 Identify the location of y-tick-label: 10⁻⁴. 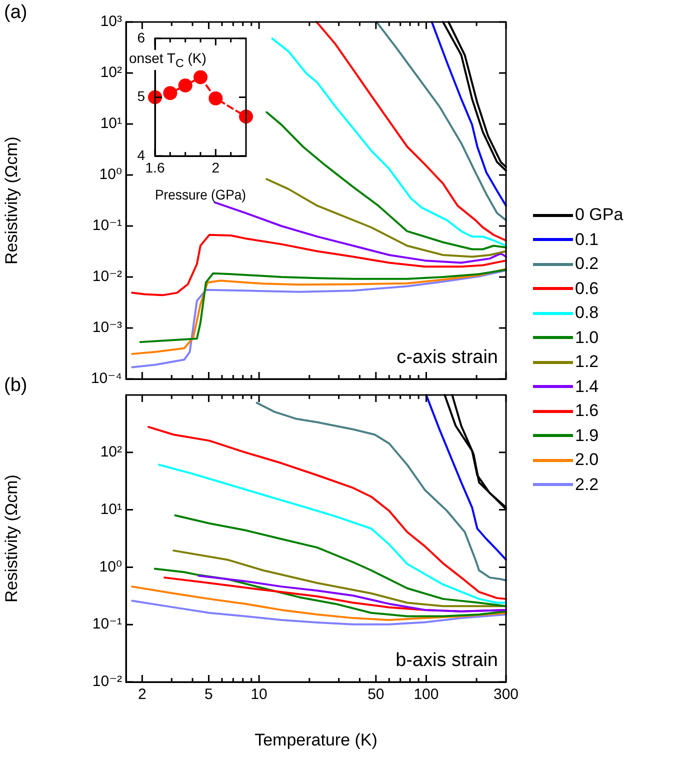
(106, 379).